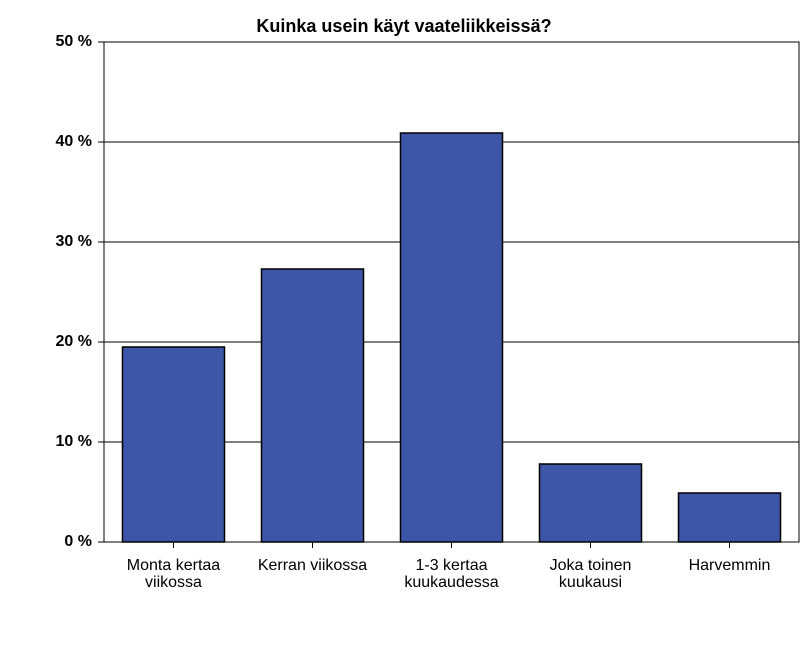  What do you see at coordinates (312, 565) in the screenshot?
I see `x-tick-label: Kerran viikossa` at bounding box center [312, 565].